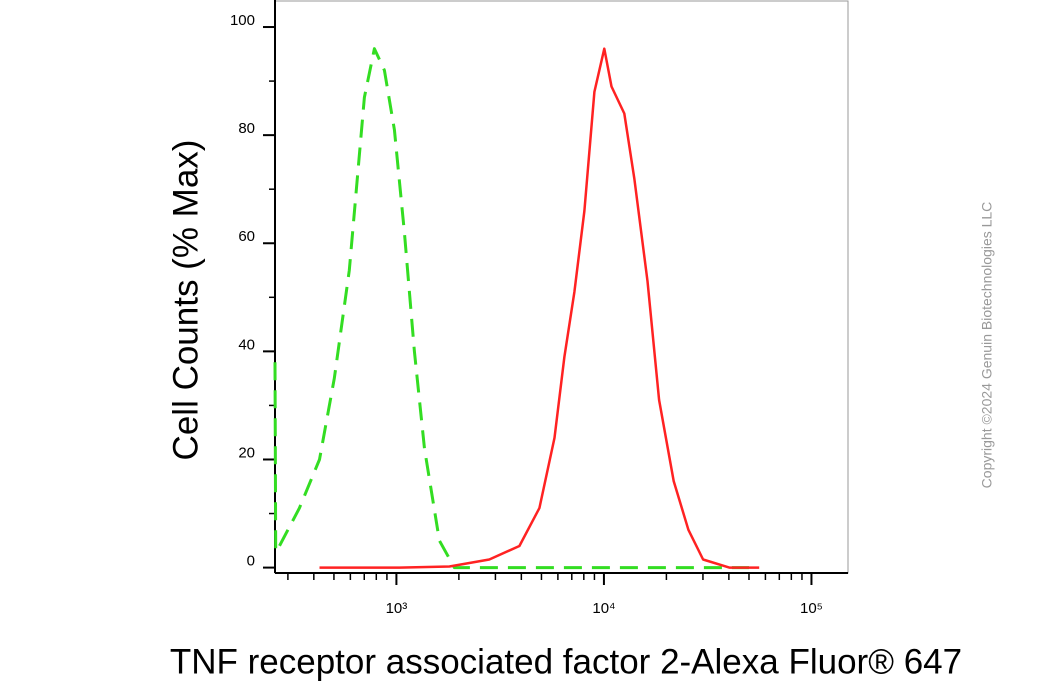  I want to click on x-tick-label: 10⁴, so click(603, 608).